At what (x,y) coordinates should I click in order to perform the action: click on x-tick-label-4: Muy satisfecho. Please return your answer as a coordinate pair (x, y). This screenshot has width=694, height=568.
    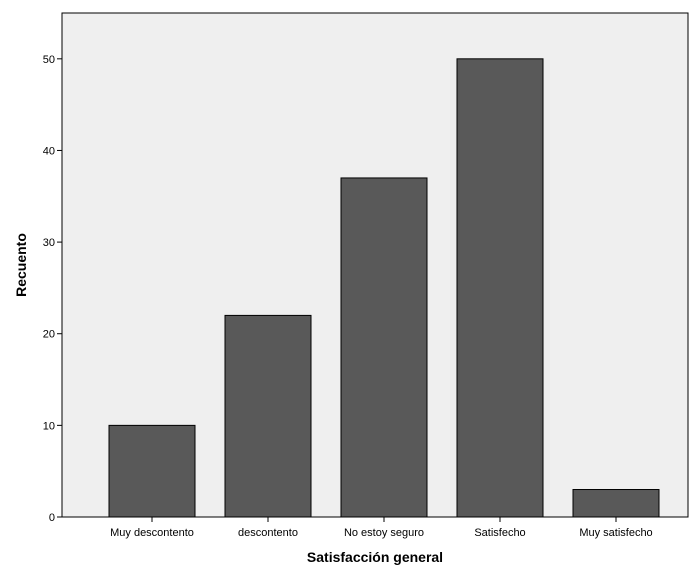
    Looking at the image, I should click on (615, 533).